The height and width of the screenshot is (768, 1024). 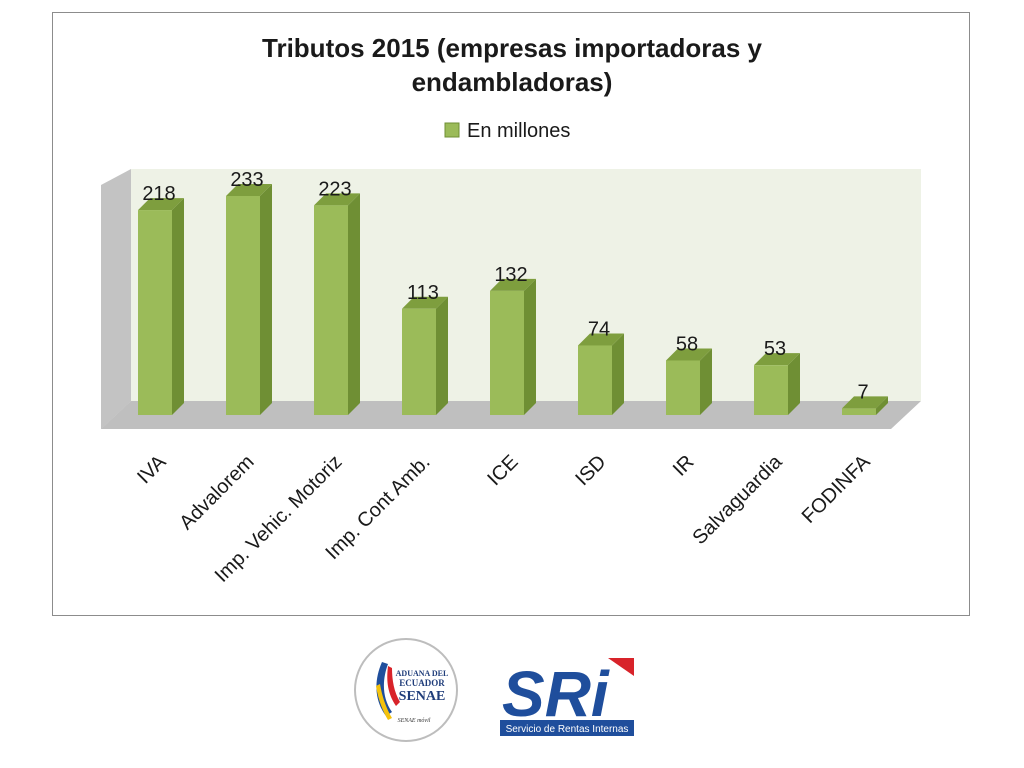 What do you see at coordinates (423, 293) in the screenshot?
I see `data-label: 113` at bounding box center [423, 293].